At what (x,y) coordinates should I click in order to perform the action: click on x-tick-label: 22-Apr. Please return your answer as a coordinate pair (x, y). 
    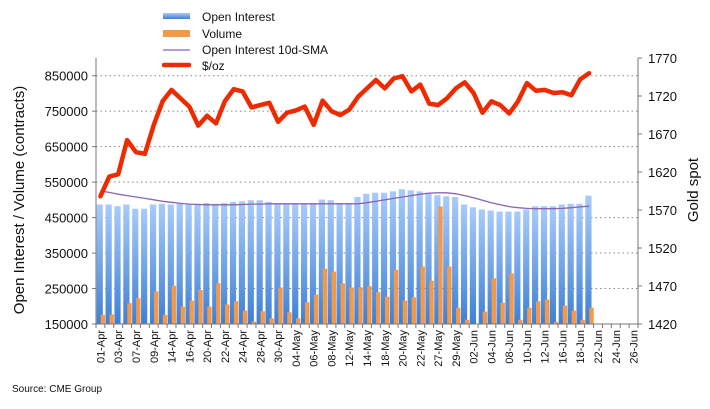
    Looking at the image, I should click on (226, 346).